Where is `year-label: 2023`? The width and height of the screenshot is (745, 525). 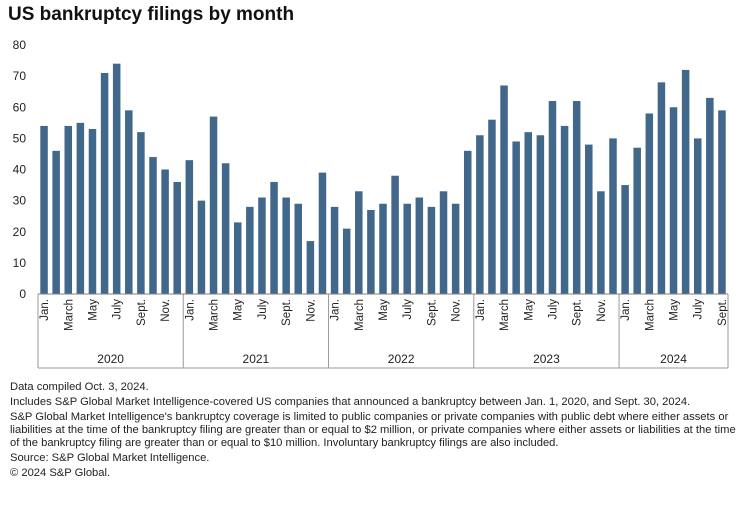 year-label: 2023 is located at coordinates (546, 359).